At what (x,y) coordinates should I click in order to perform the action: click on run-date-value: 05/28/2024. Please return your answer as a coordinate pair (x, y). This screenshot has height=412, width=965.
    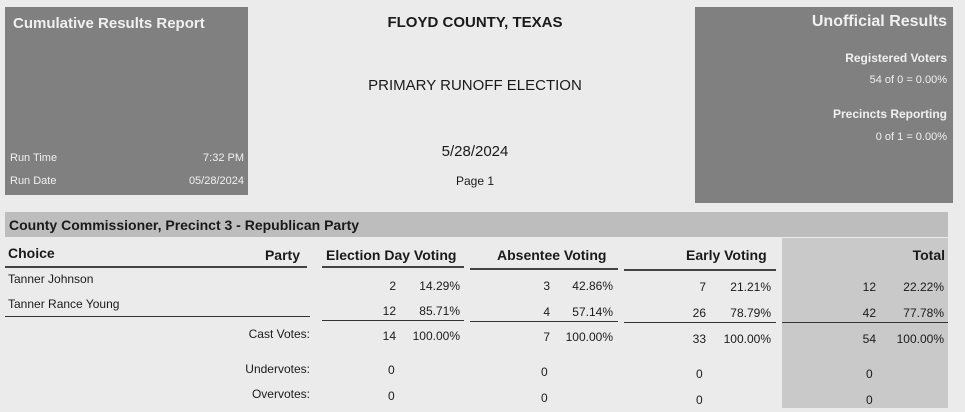
    Looking at the image, I should click on (216, 181).